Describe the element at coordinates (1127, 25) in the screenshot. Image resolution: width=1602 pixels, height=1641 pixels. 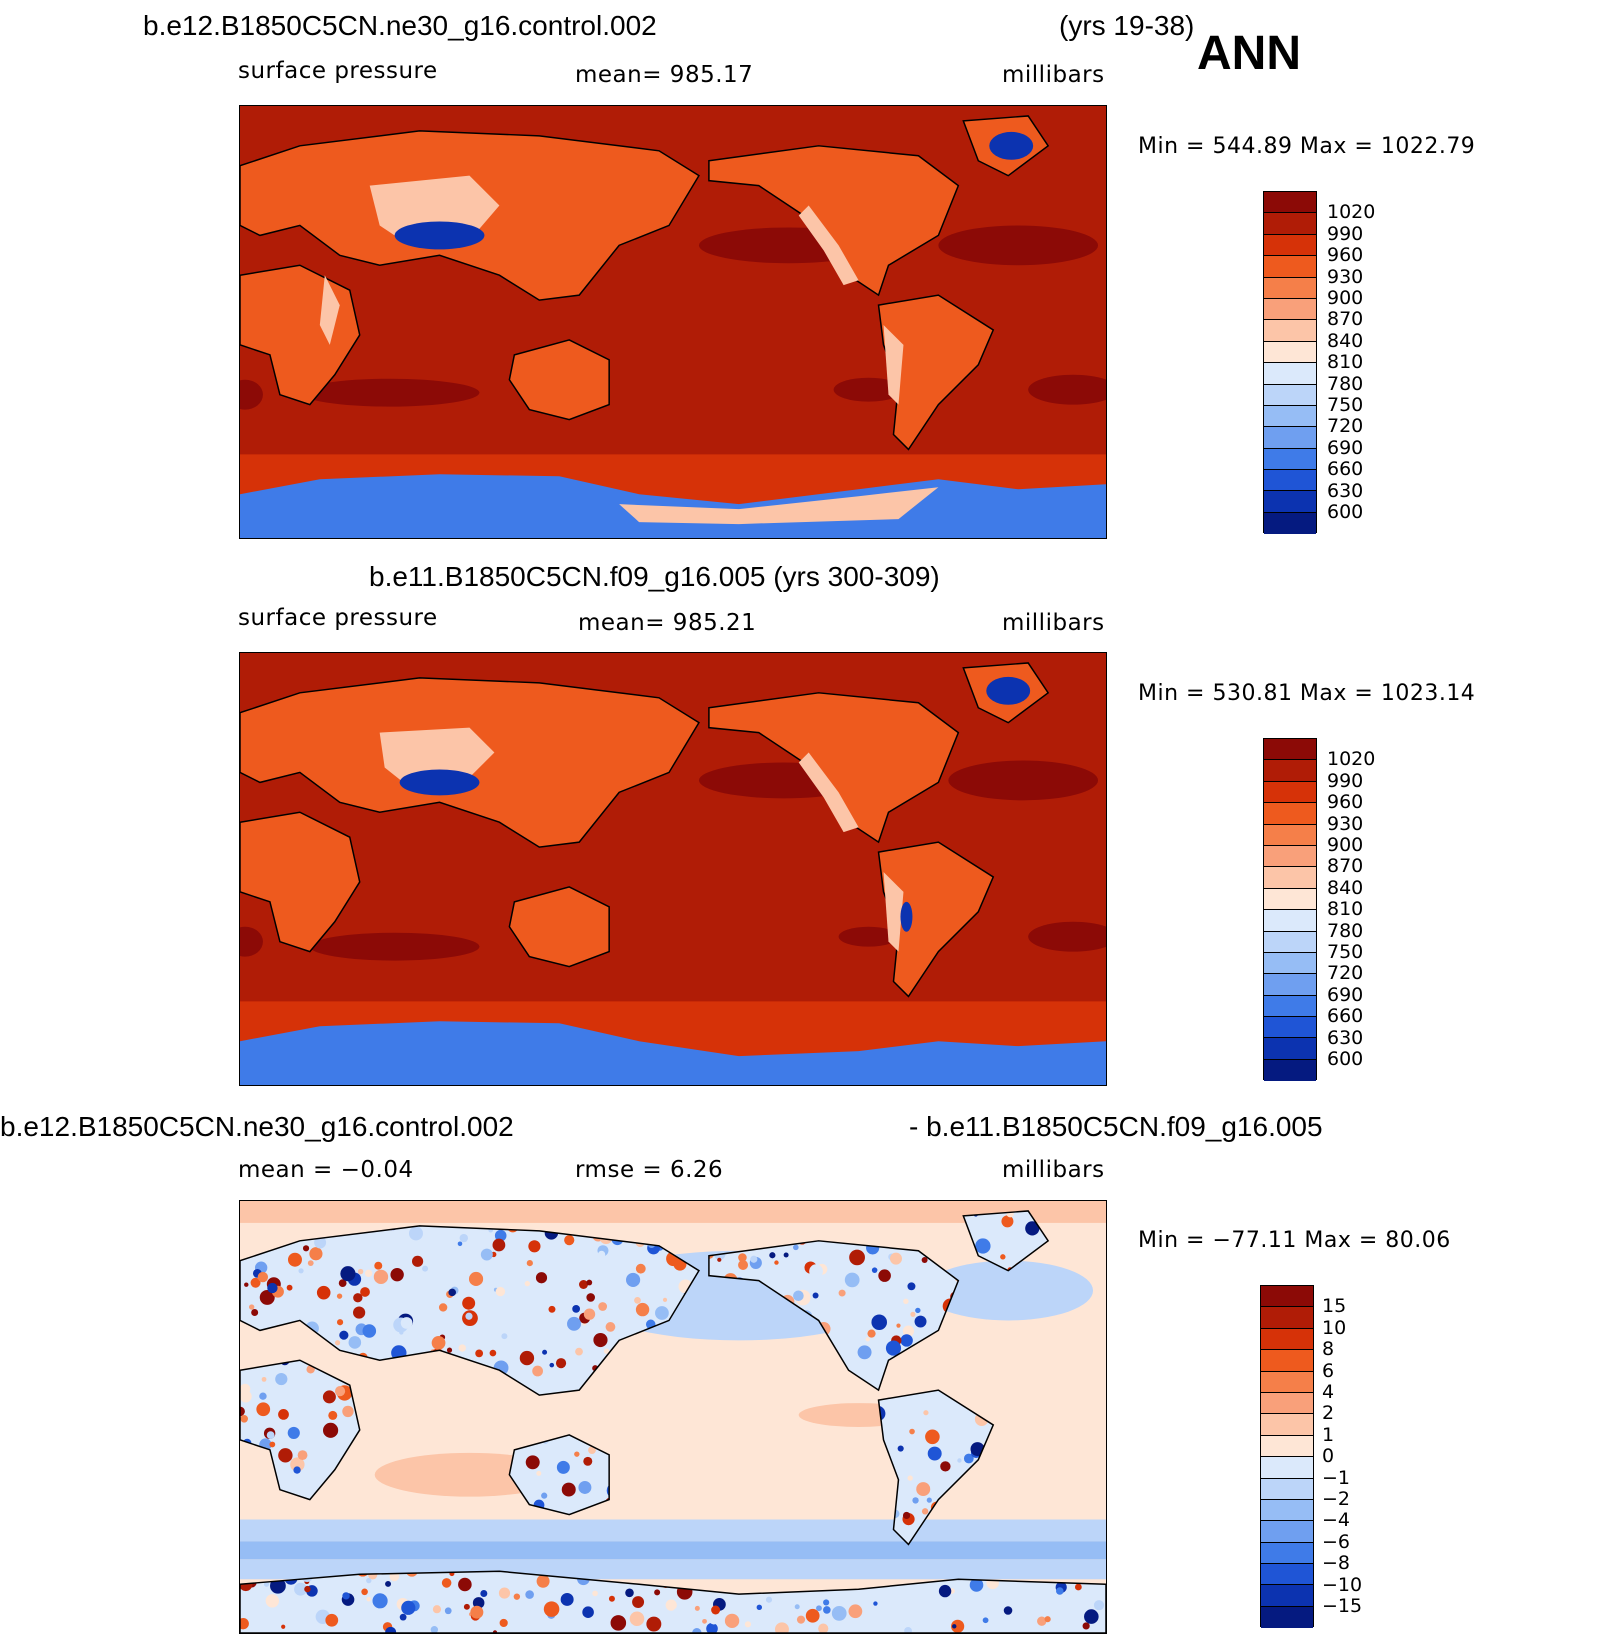
I see `case1-years: (yrs 19-38)` at that location.